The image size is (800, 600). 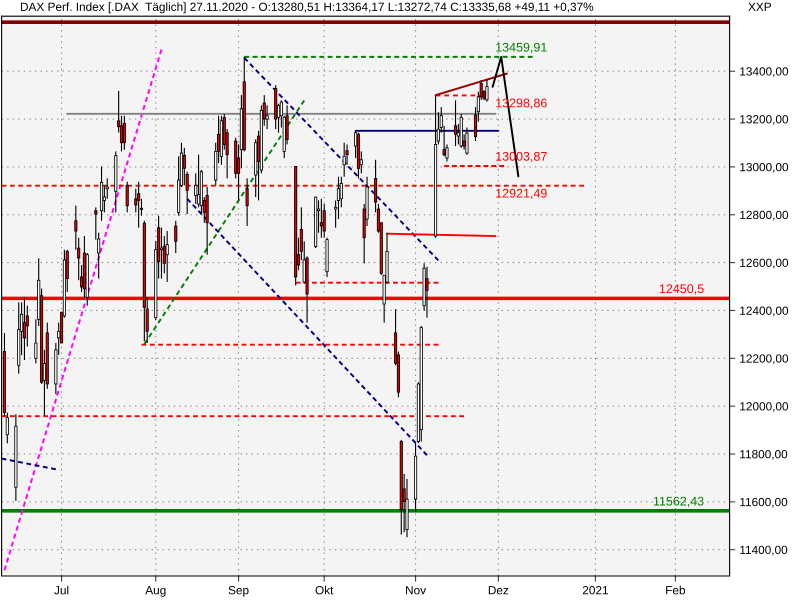 I want to click on ref-line-label: 11562,43, so click(x=679, y=502).